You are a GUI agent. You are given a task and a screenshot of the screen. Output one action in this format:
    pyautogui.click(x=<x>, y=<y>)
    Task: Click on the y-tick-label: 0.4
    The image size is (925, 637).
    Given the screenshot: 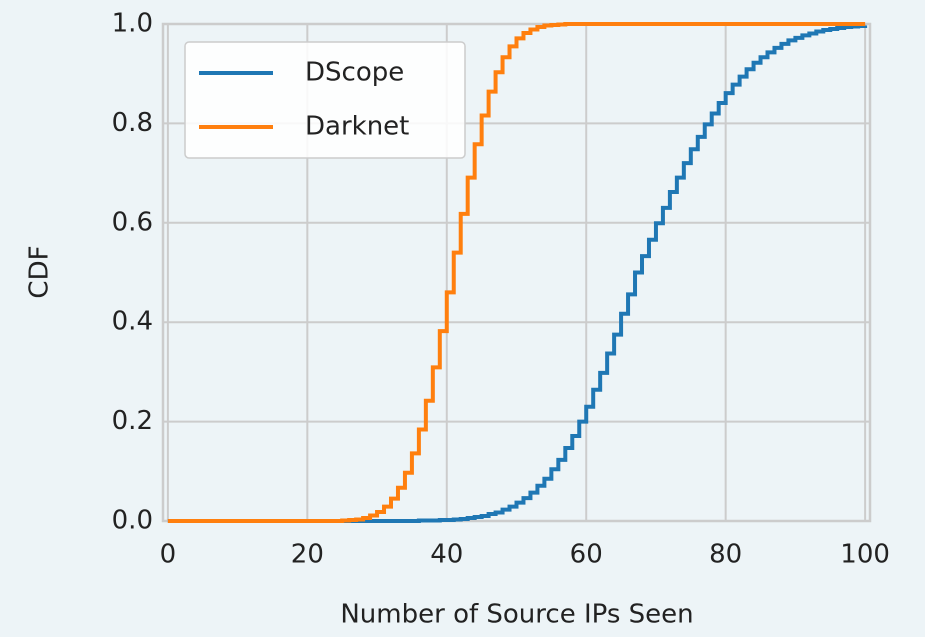 What is the action you would take?
    pyautogui.click(x=132, y=322)
    